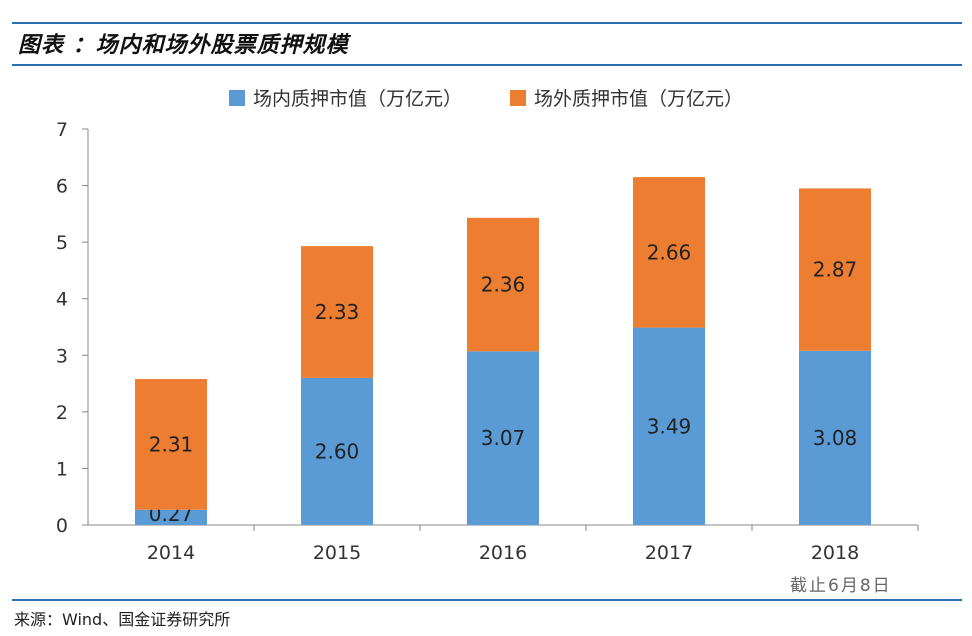 The image size is (972, 636). Describe the element at coordinates (62, 243) in the screenshot. I see `y-tick-label: 5` at that location.